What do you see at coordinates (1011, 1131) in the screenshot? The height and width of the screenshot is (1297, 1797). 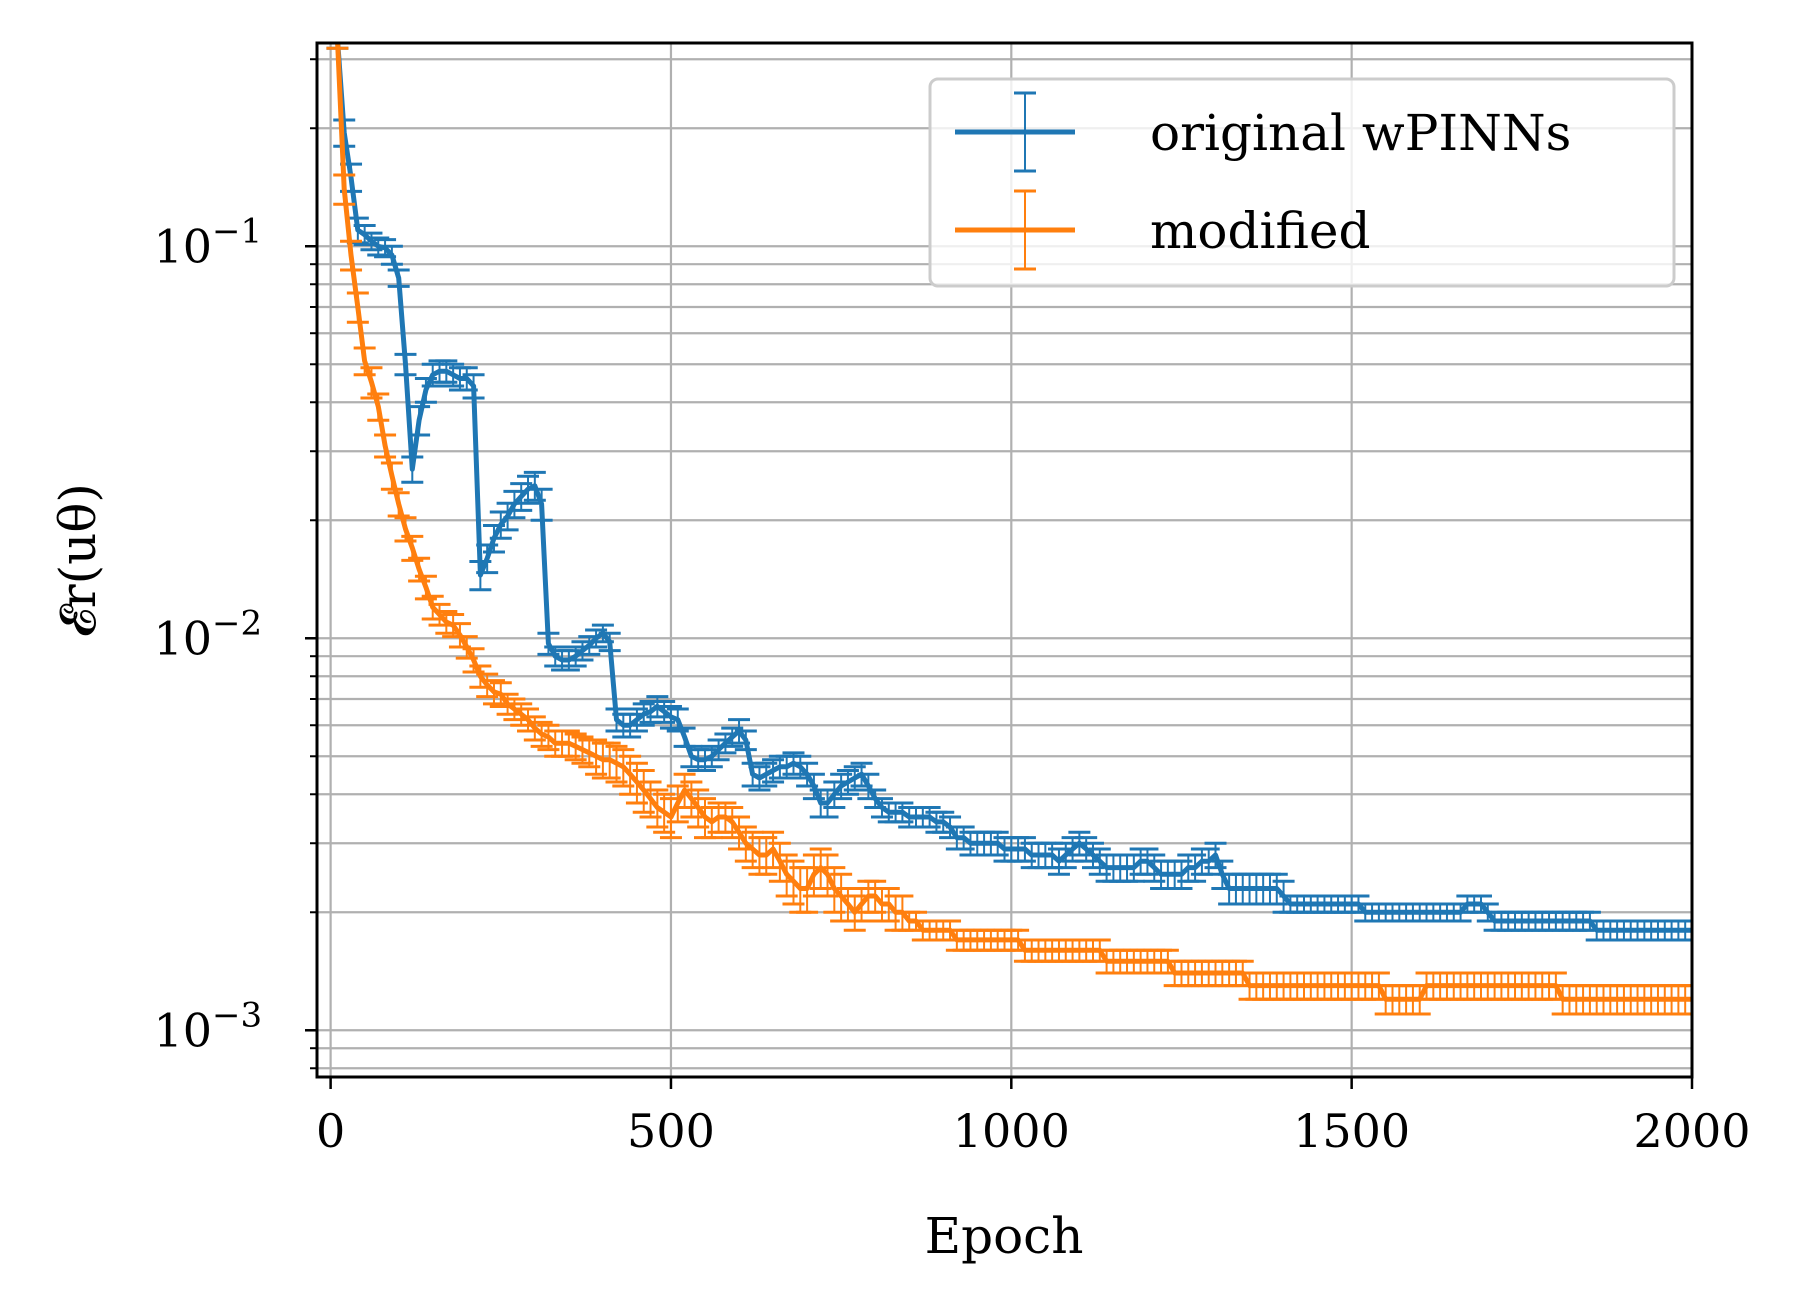 I see `x-tick-label: 1000` at bounding box center [1011, 1131].